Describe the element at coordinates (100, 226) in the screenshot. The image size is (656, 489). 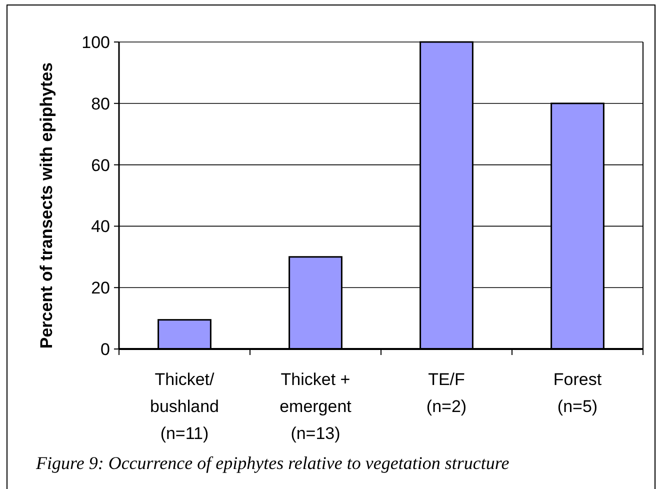
I see `y-tick-label: 40` at that location.